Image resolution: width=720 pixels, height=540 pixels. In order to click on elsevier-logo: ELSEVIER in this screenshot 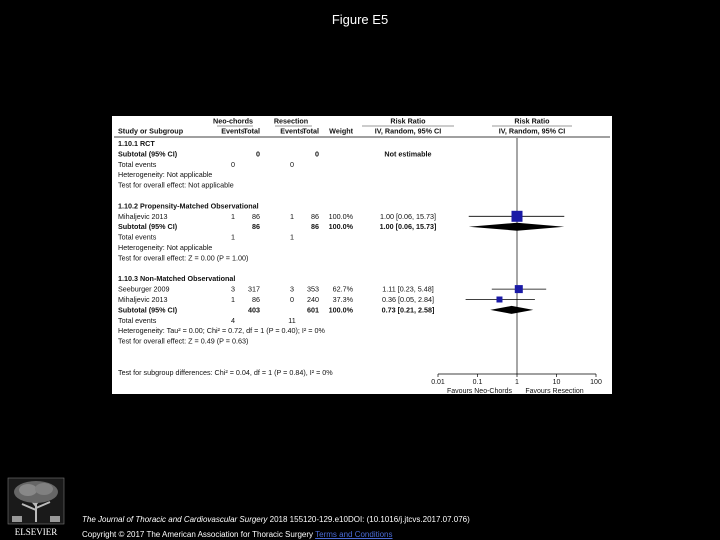, I will do `click(36, 507)`.